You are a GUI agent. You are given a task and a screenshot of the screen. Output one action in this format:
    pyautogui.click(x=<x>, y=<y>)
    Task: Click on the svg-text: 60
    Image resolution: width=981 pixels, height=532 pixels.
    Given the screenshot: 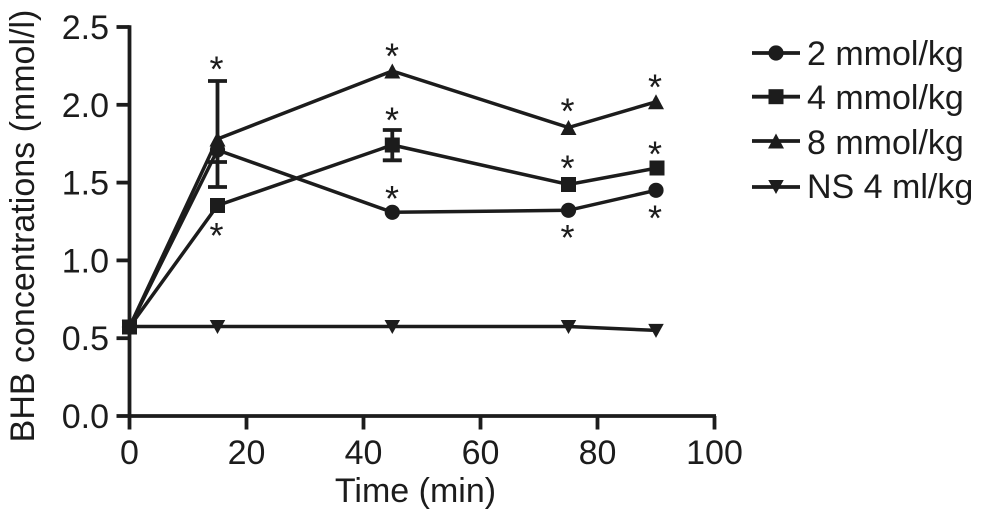 What is the action you would take?
    pyautogui.click(x=481, y=453)
    